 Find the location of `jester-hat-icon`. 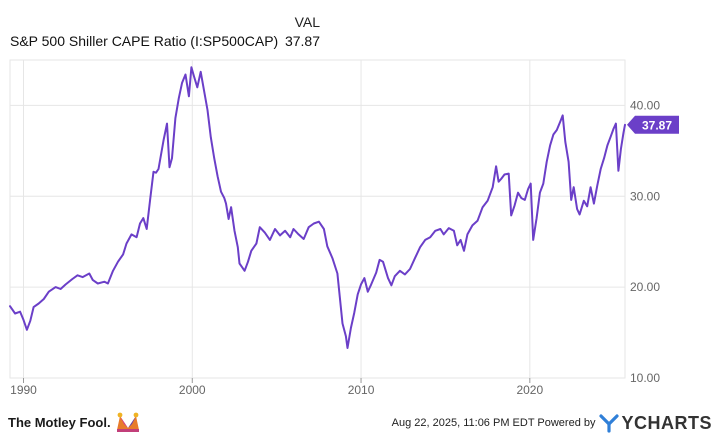

jester-hat-icon is located at coordinates (127, 422).